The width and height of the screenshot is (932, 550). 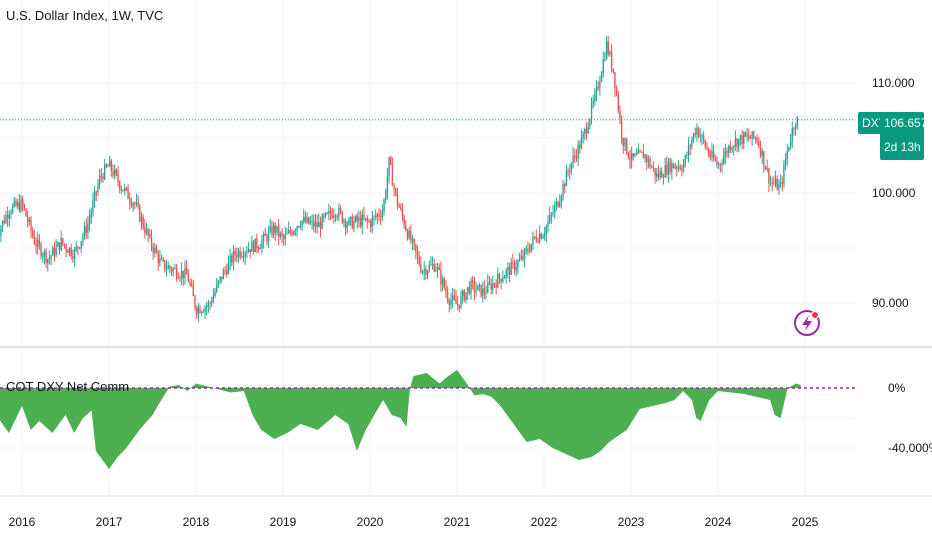 What do you see at coordinates (910, 418) in the screenshot?
I see `indicator-axis: 0% -40,000%` at bounding box center [910, 418].